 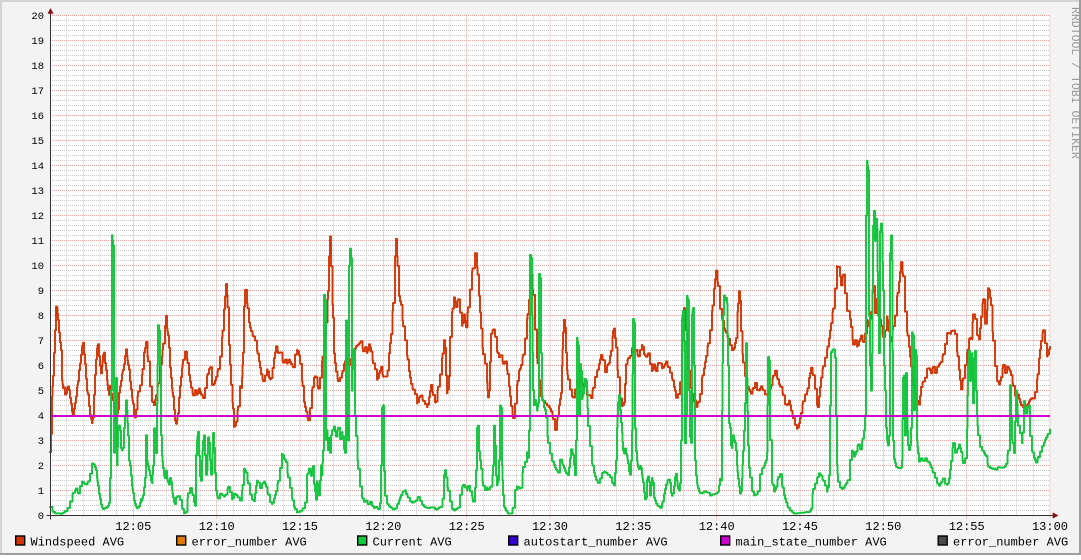 I want to click on svg-text: 12:15, so click(x=300, y=527).